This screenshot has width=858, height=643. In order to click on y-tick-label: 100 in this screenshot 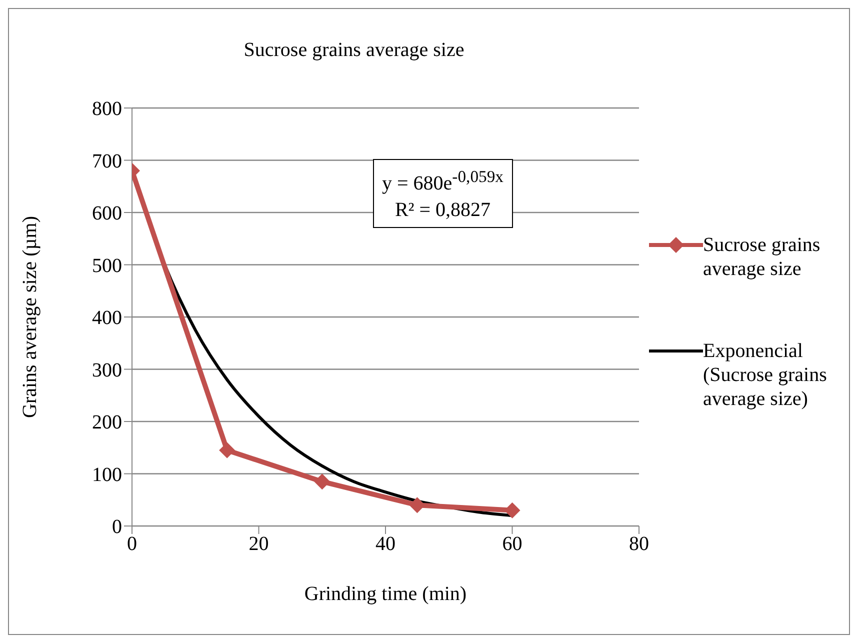, I will do `click(107, 475)`.